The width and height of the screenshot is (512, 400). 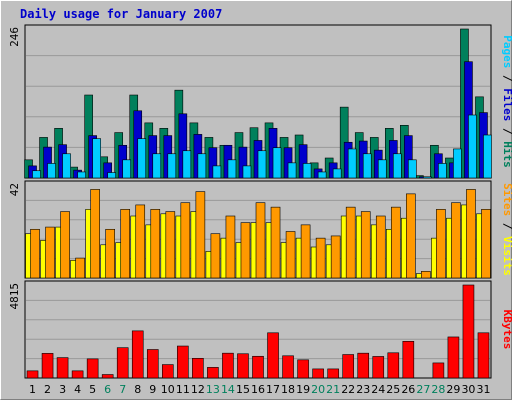 What do you see at coordinates (408, 389) in the screenshot?
I see `x-tick-label-26: 26` at bounding box center [408, 389].